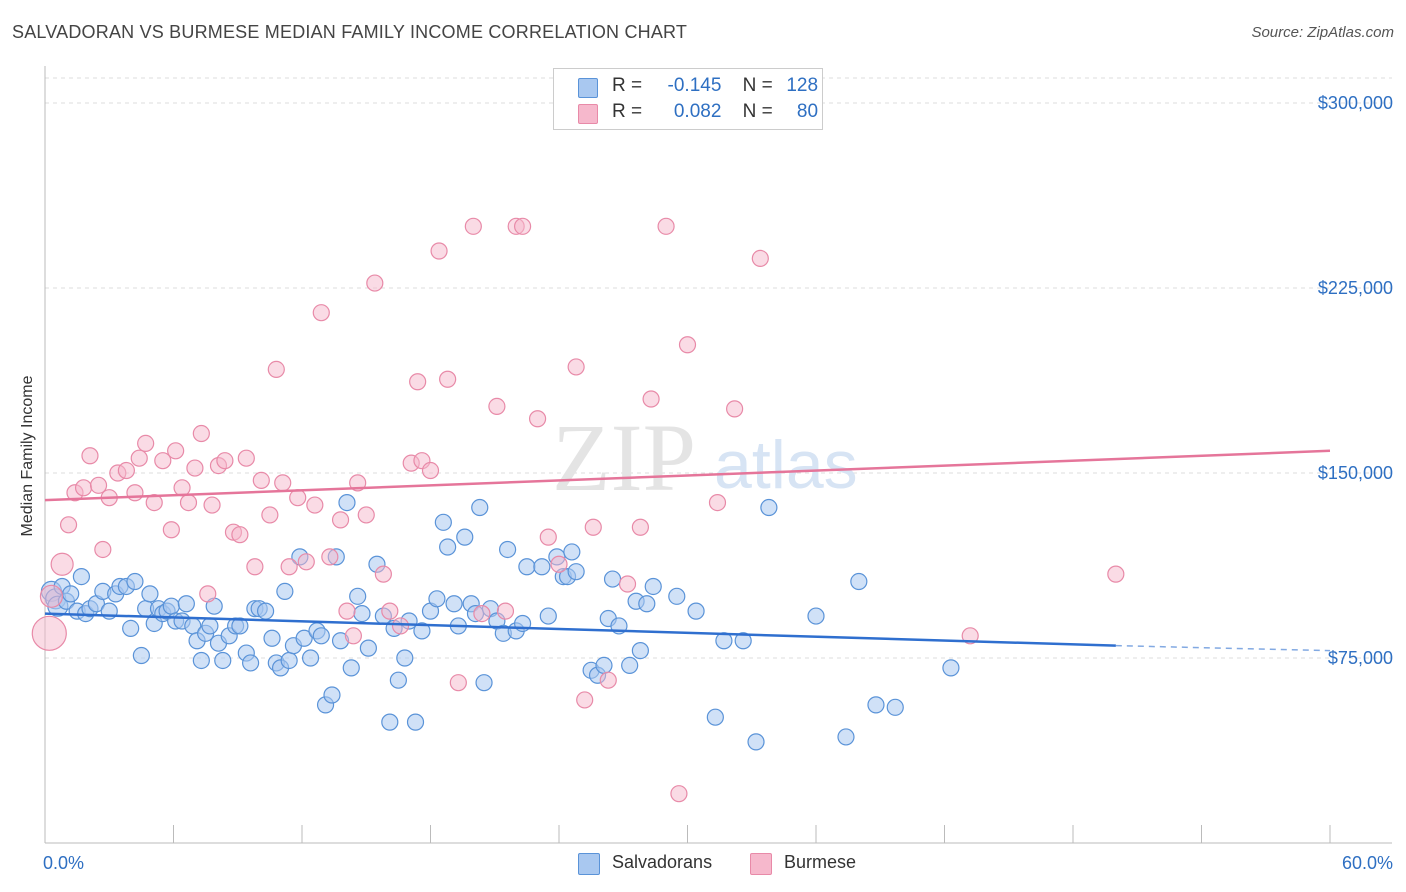 The height and width of the screenshot is (892, 1406). Describe the element at coordinates (1355, 103) in the screenshot. I see `y-tick-label: $300,000` at that location.